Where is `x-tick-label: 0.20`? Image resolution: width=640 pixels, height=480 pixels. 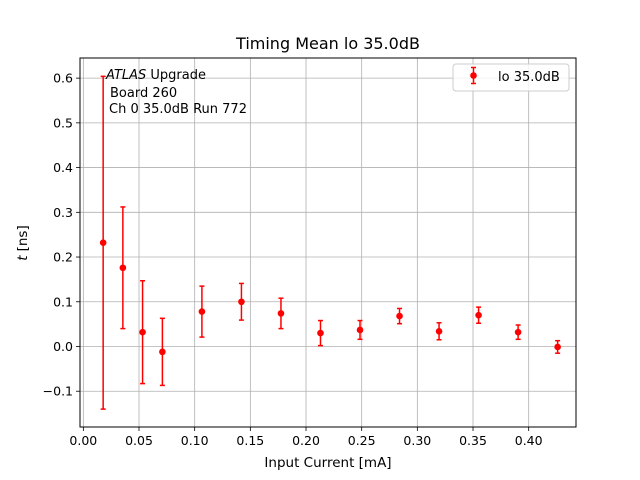
x-tick-label: 0.20 is located at coordinates (306, 440).